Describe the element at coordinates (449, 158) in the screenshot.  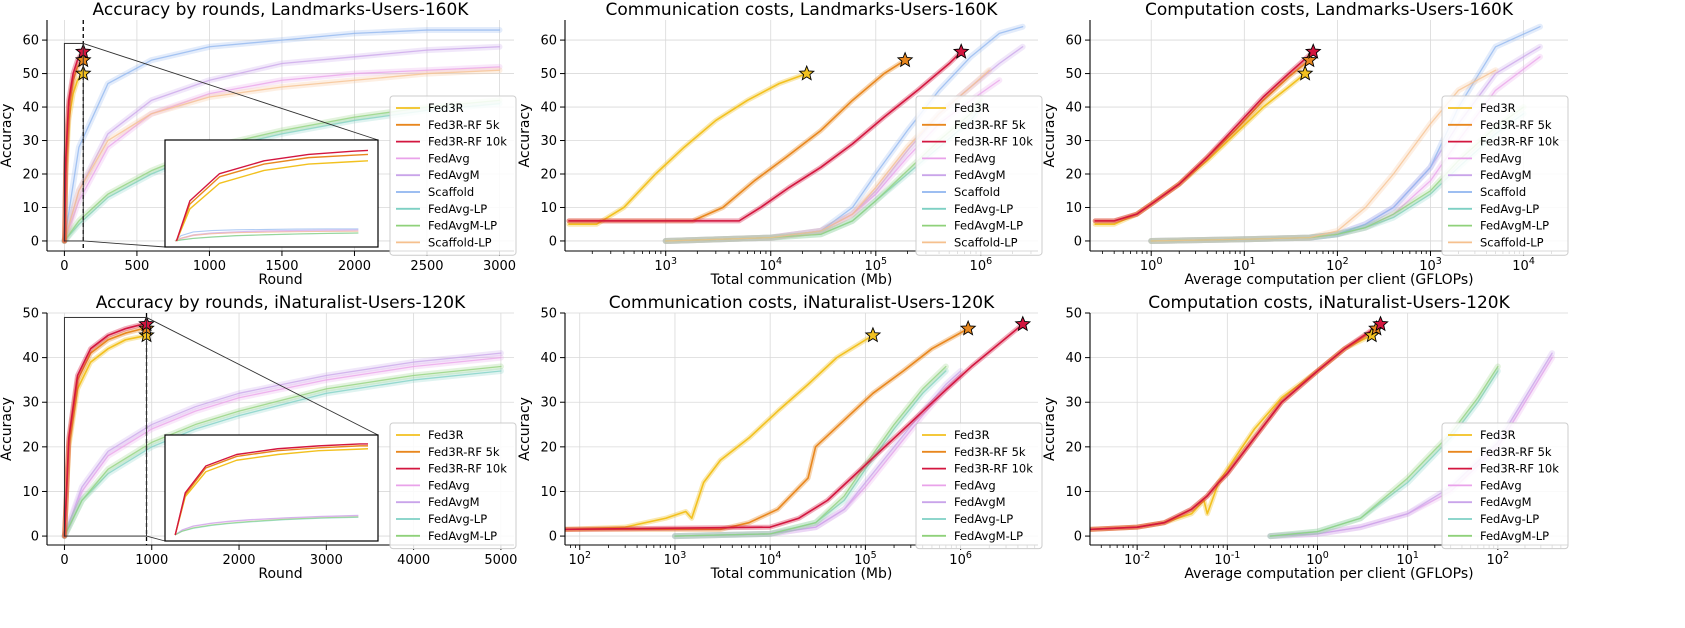
I see `legend-label: FedAvg` at that location.